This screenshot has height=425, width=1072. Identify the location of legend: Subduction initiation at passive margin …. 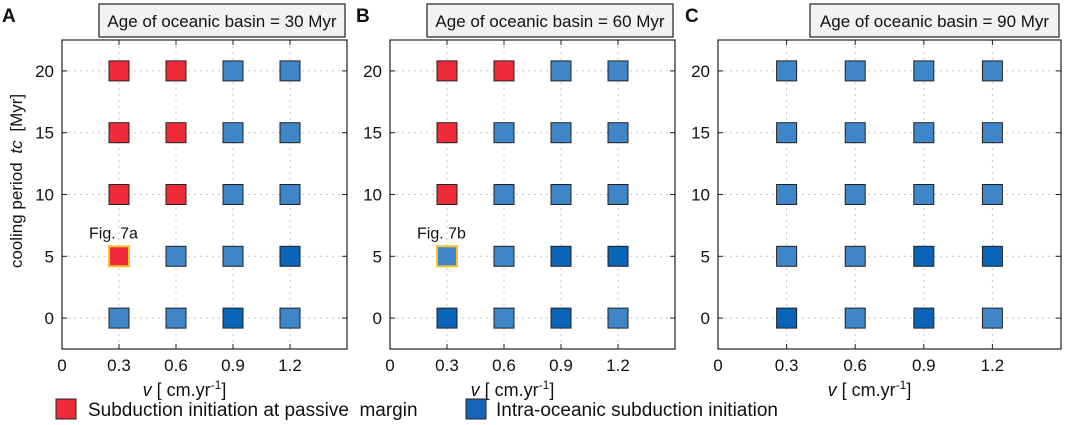
(416, 409).